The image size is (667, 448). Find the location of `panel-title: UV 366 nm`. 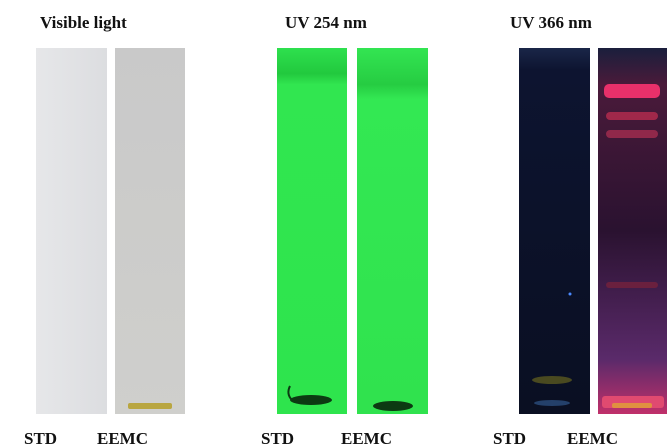

panel-title: UV 366 nm is located at coordinates (551, 22).